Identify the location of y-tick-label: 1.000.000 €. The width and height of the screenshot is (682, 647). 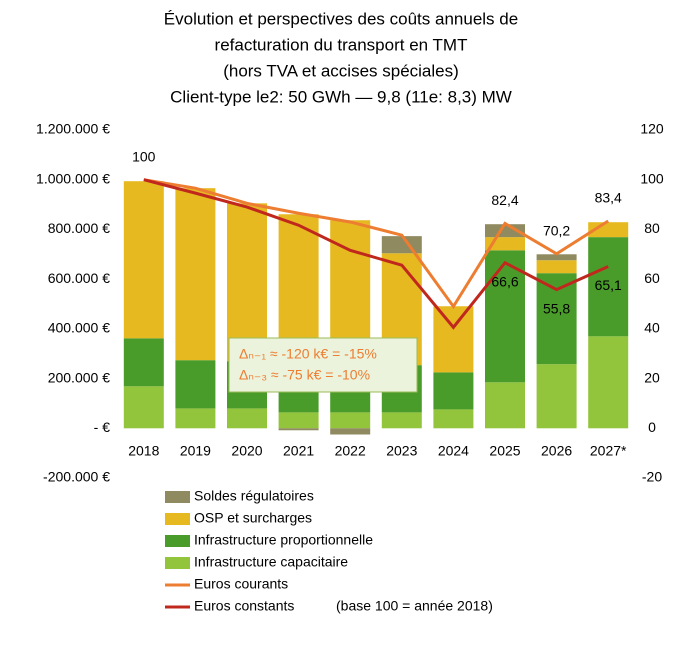
(73, 178).